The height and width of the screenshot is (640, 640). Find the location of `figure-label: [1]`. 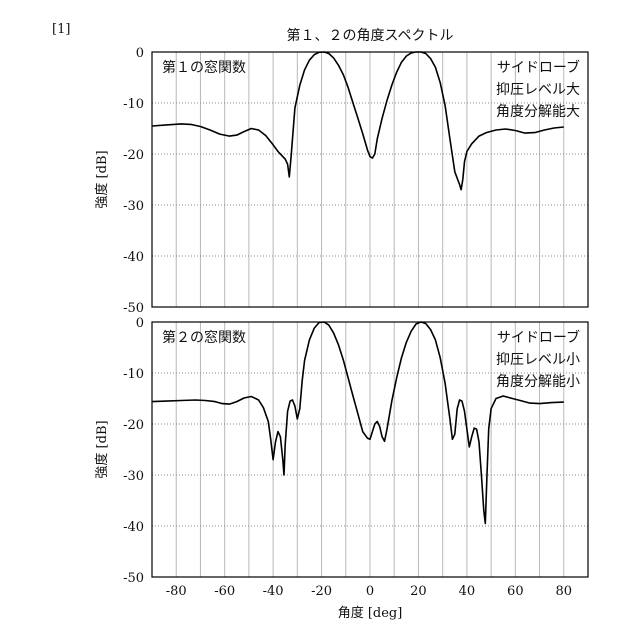

figure-label: [1] is located at coordinates (61, 29).